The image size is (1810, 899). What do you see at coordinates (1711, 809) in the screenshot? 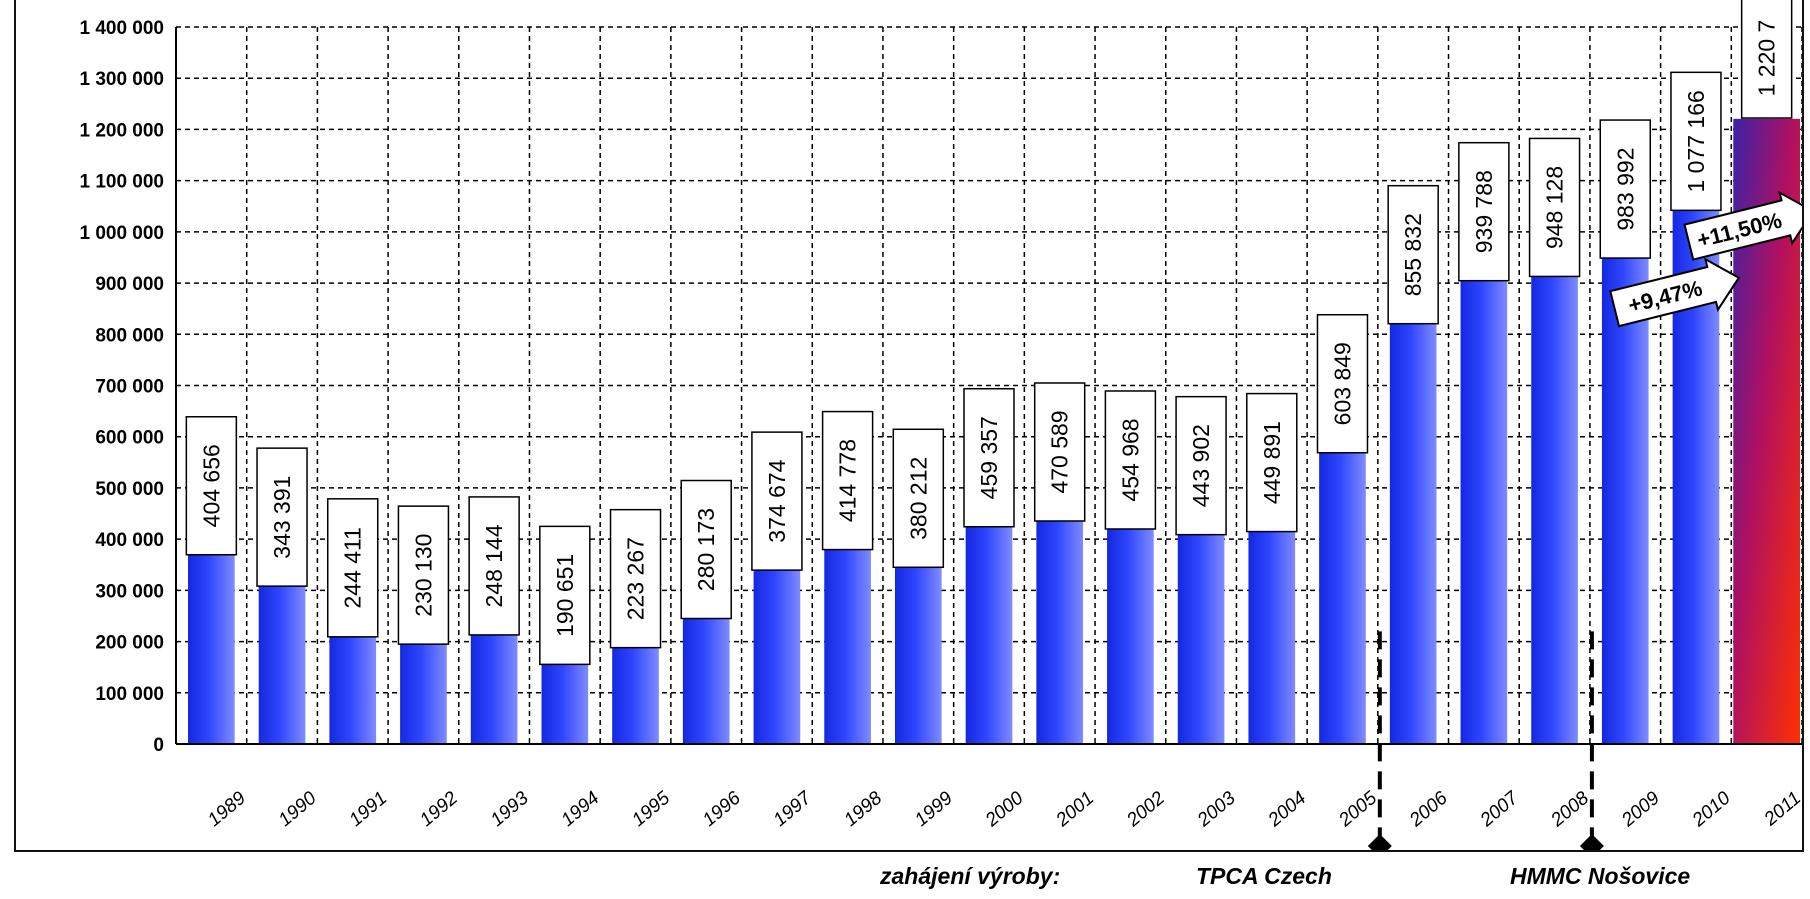
I see `x-tick-label: 2010` at bounding box center [1711, 809].